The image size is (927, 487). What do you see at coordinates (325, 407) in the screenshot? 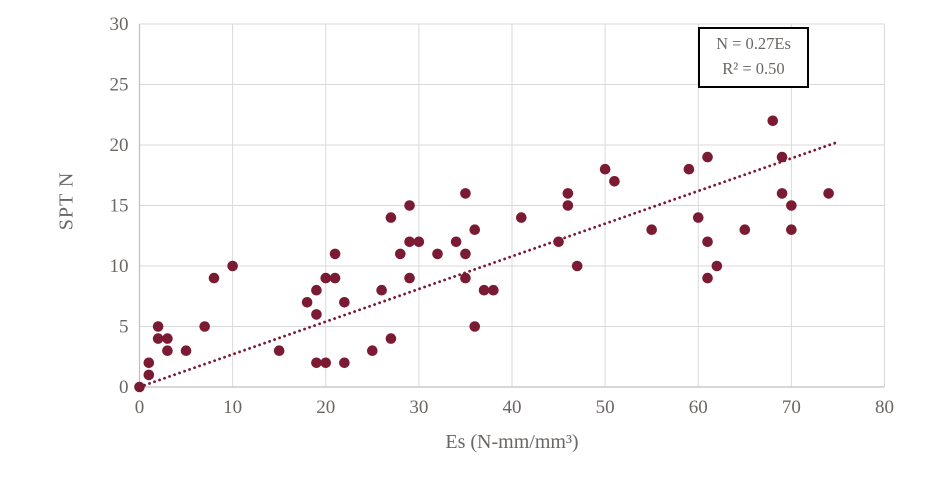
I see `x-tick-label: 20` at bounding box center [325, 407].